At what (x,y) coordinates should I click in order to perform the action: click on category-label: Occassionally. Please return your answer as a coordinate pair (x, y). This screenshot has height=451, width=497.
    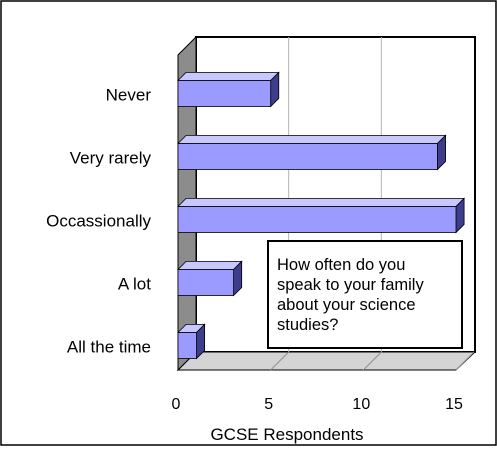
    Looking at the image, I should click on (98, 221).